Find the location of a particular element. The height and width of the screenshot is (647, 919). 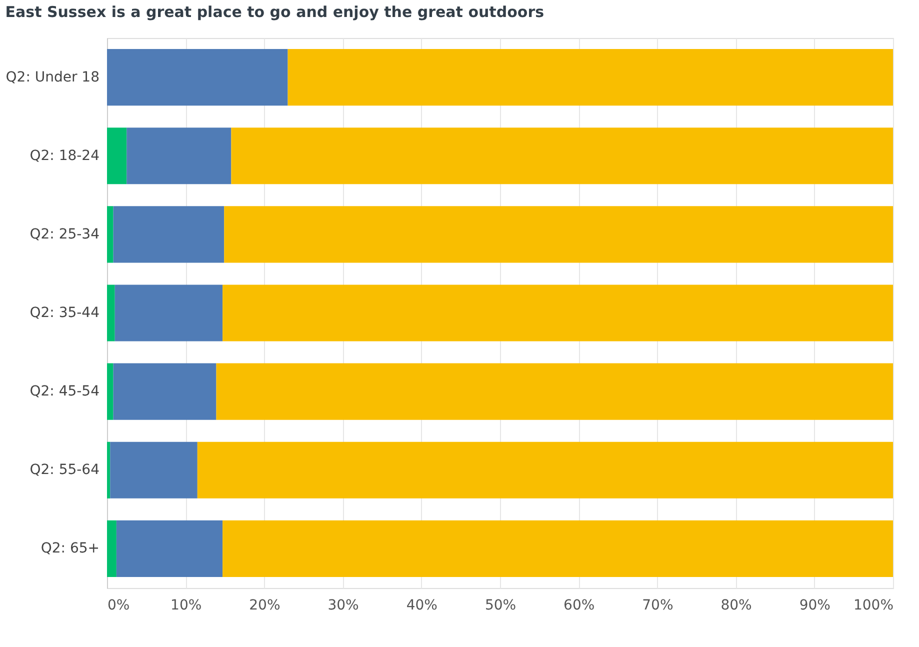

x-tick-label: 10% is located at coordinates (186, 606).